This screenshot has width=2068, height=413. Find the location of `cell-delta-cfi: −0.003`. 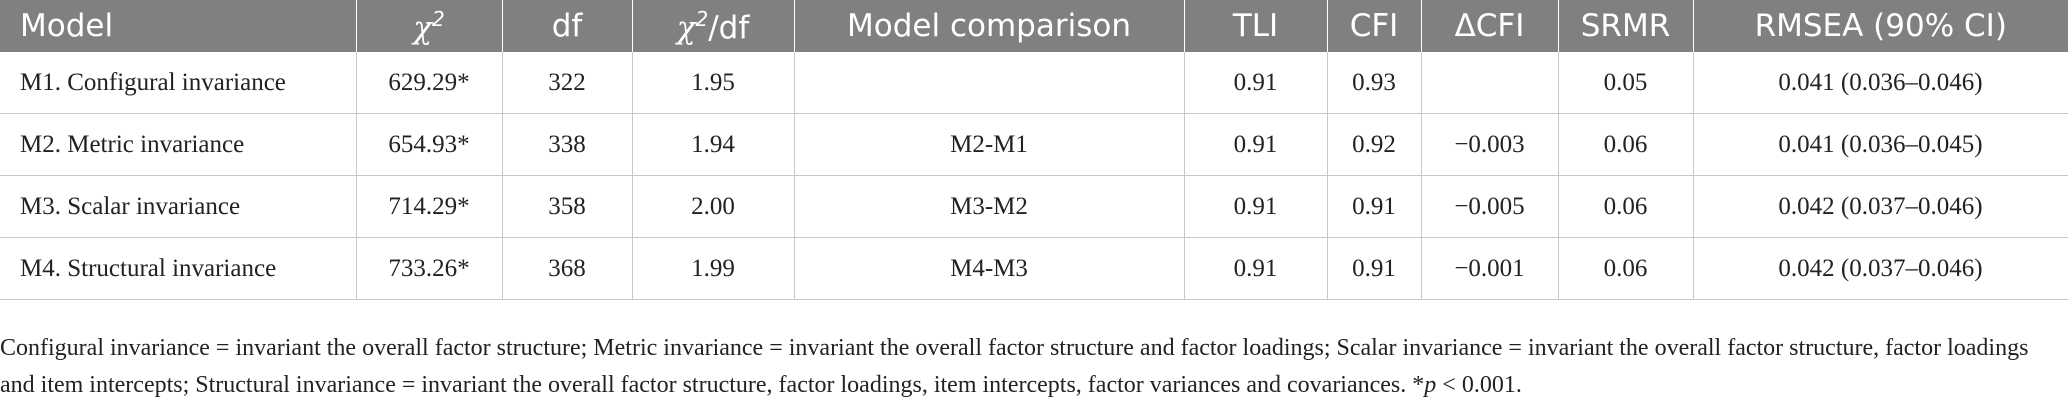

cell-delta-cfi: −0.003 is located at coordinates (1490, 144).